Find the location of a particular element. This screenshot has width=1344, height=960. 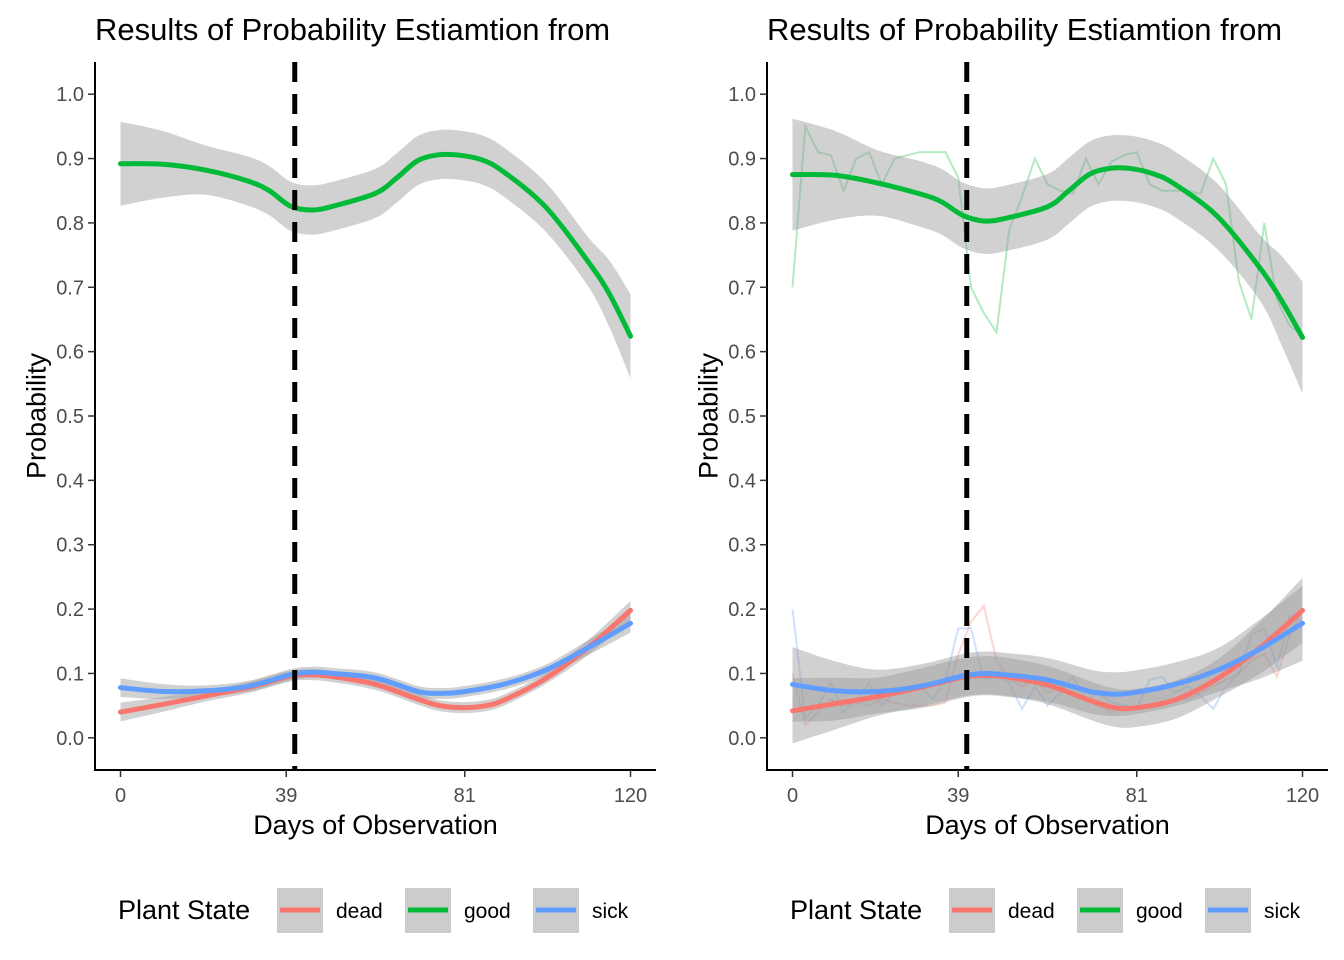

raw-line-good is located at coordinates (1047, 229).